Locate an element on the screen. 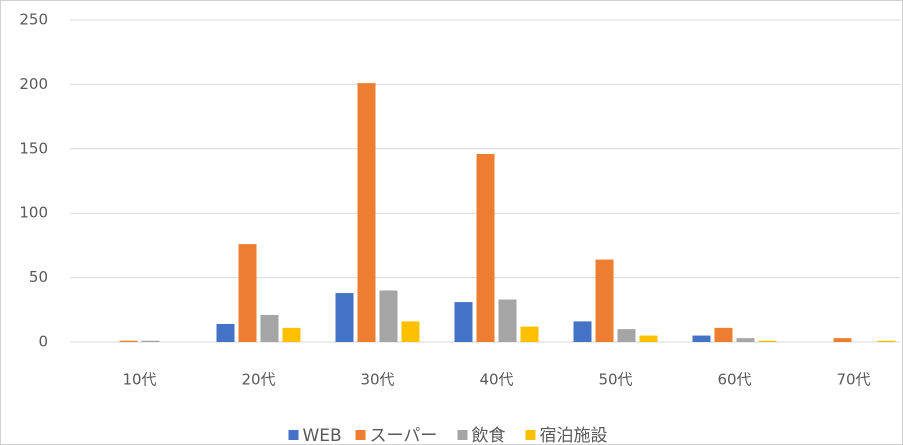 This screenshot has width=903, height=445. y-tick-label: 50 is located at coordinates (38, 277).